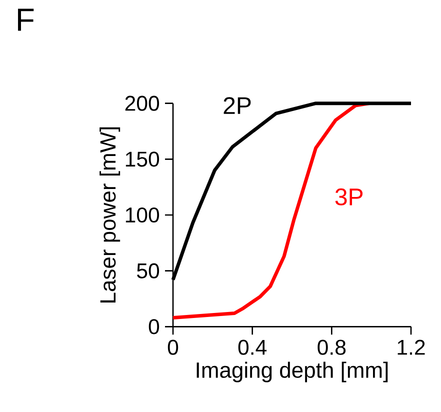 The width and height of the screenshot is (441, 412). What do you see at coordinates (154, 326) in the screenshot?
I see `y-tick-label: 0` at bounding box center [154, 326].